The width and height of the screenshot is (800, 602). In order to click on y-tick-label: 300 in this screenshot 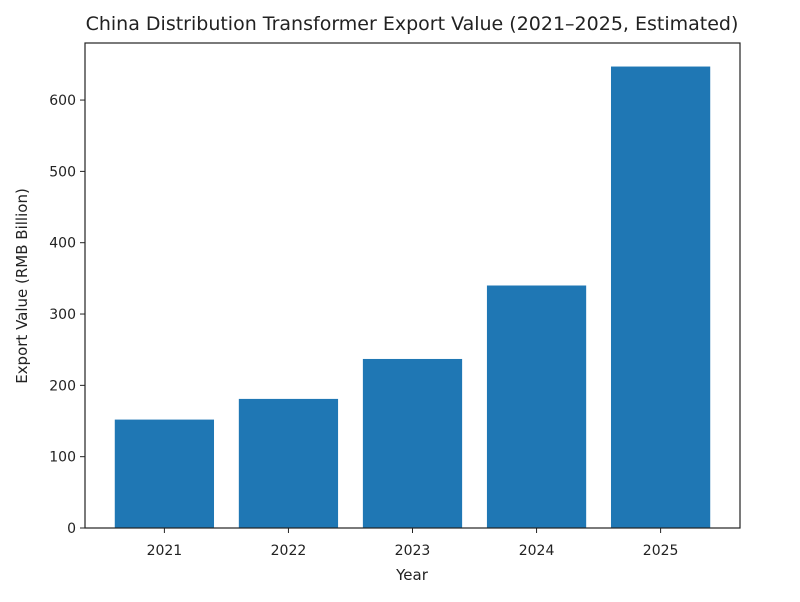, I will do `click(62, 315)`.